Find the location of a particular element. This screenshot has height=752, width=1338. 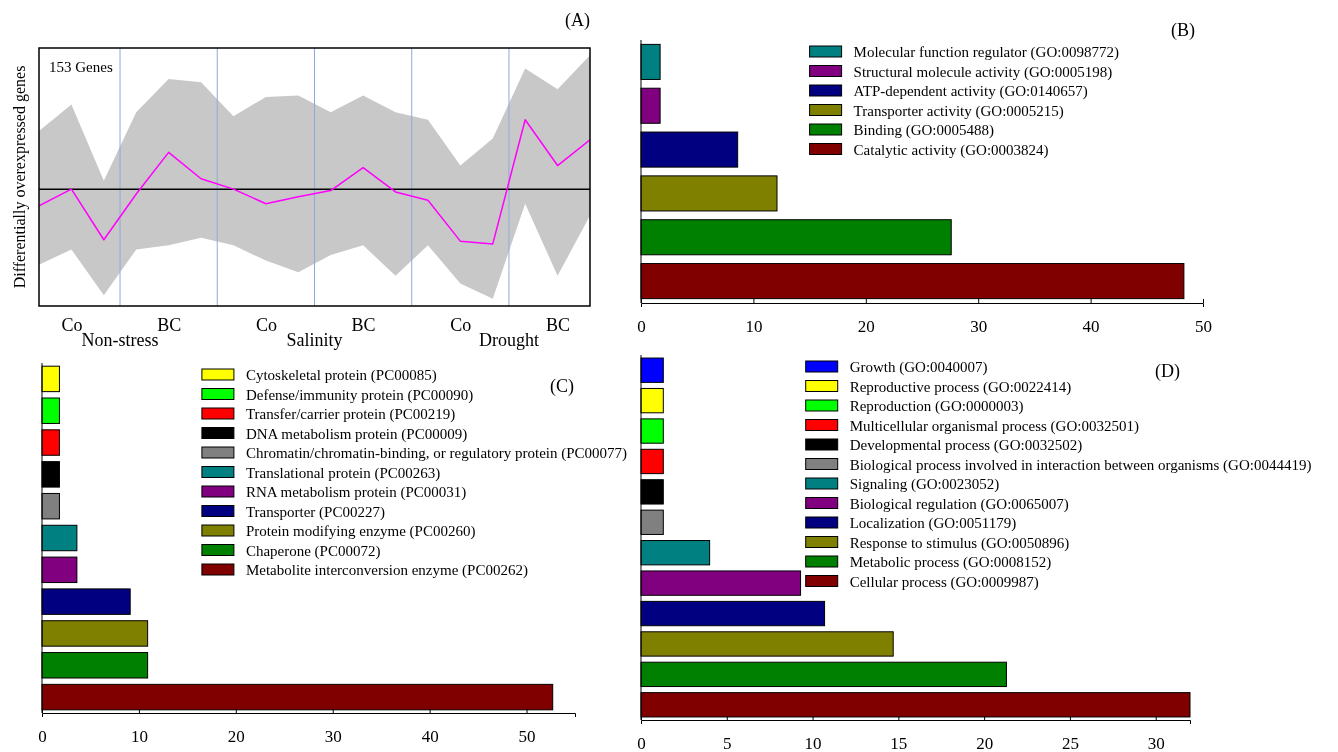

legend-label: Transporter (PC00227) is located at coordinates (315, 512).